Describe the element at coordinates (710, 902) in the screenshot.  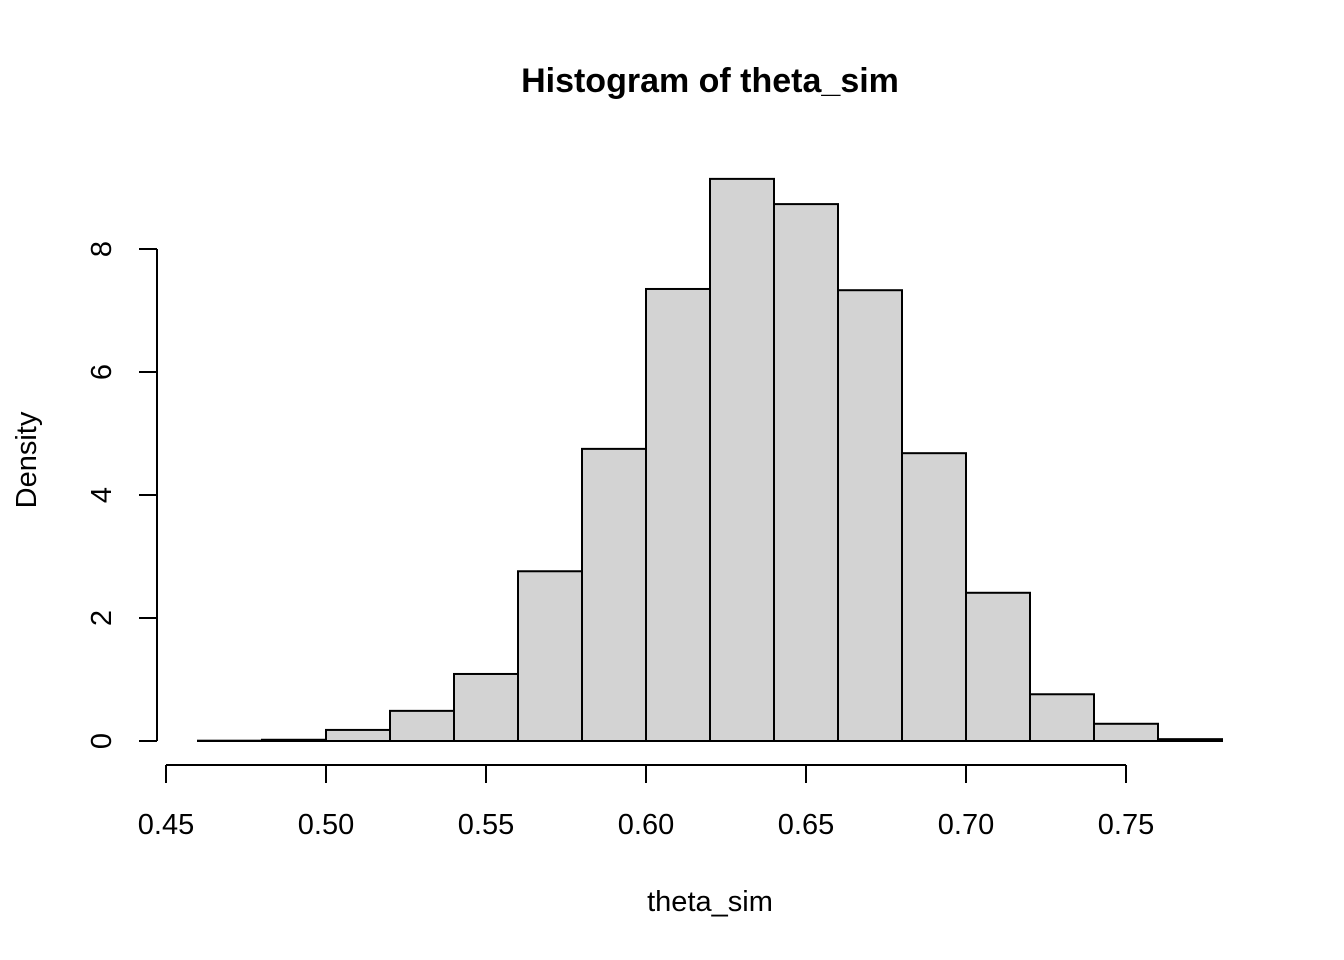
I see `x-axis-label: theta_sim` at that location.